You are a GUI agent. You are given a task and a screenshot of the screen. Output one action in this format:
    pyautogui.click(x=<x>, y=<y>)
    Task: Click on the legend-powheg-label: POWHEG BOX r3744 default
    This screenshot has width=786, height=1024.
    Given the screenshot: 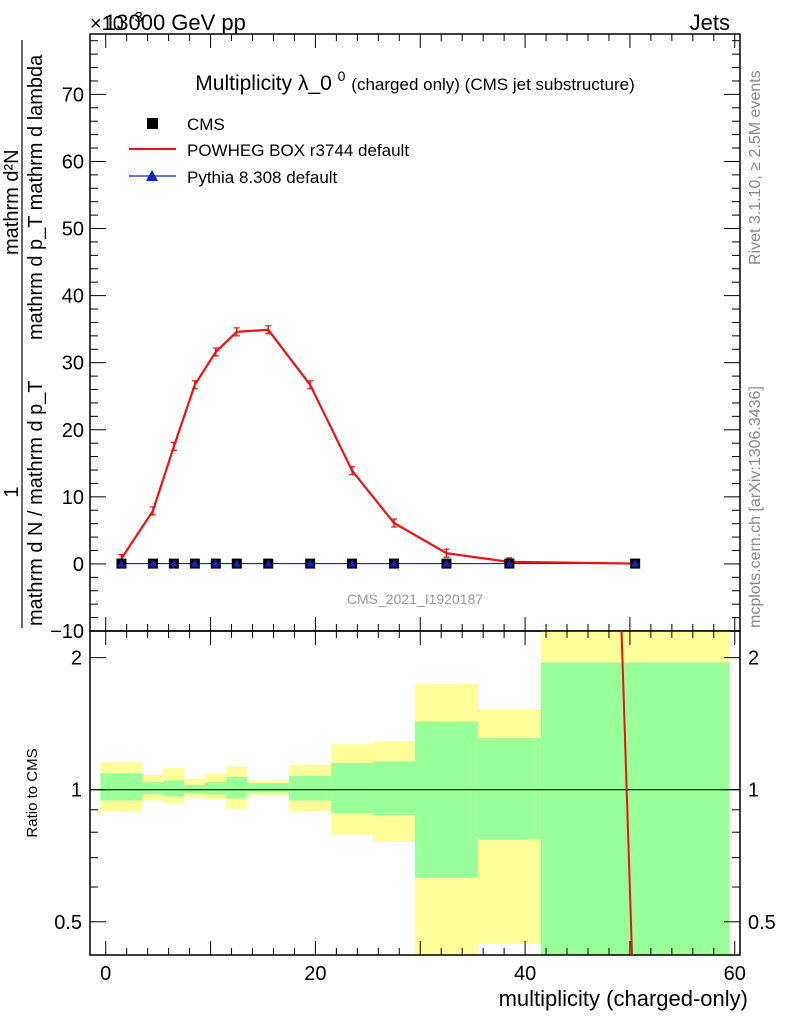 What is the action you would take?
    pyautogui.click(x=298, y=150)
    